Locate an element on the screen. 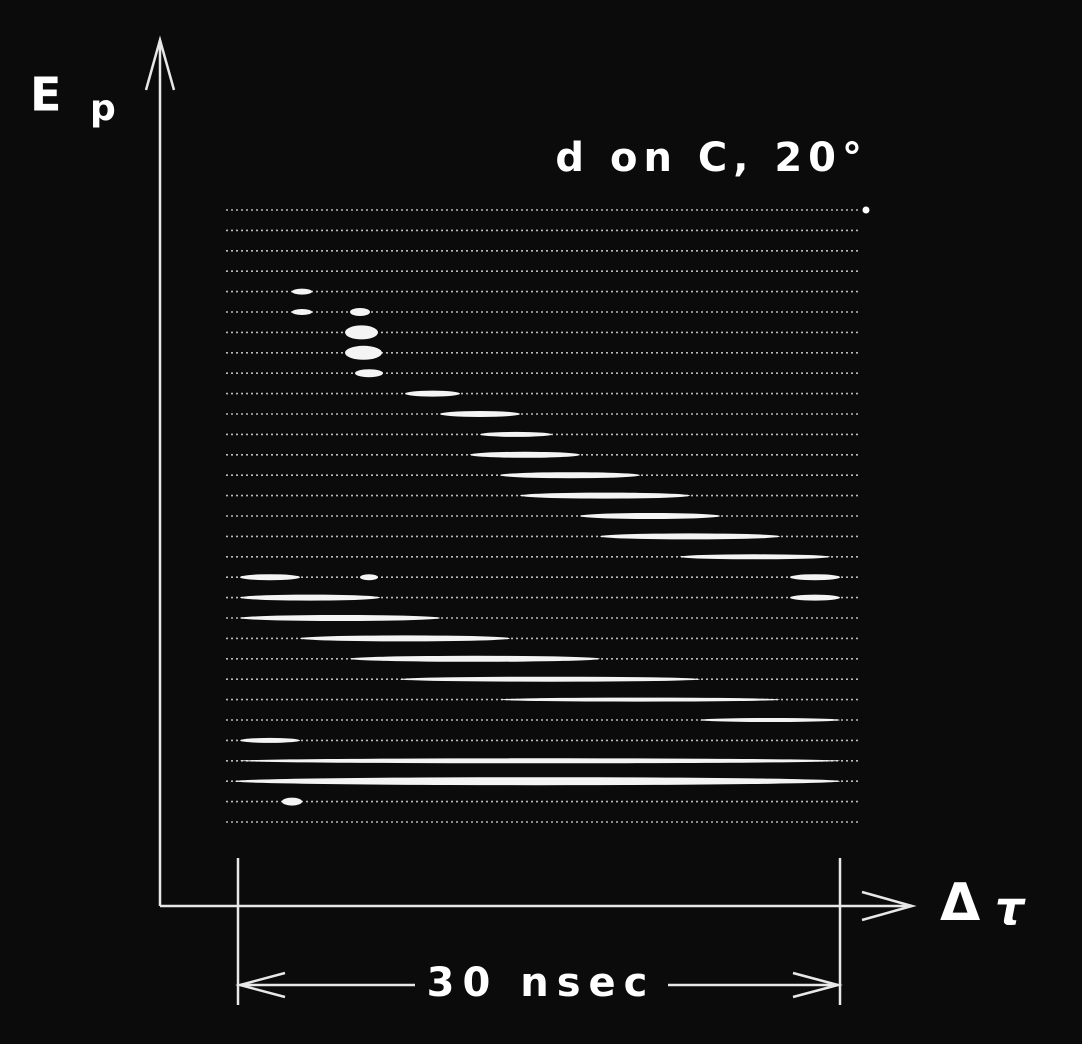  trace-dot is located at coordinates (866, 210).